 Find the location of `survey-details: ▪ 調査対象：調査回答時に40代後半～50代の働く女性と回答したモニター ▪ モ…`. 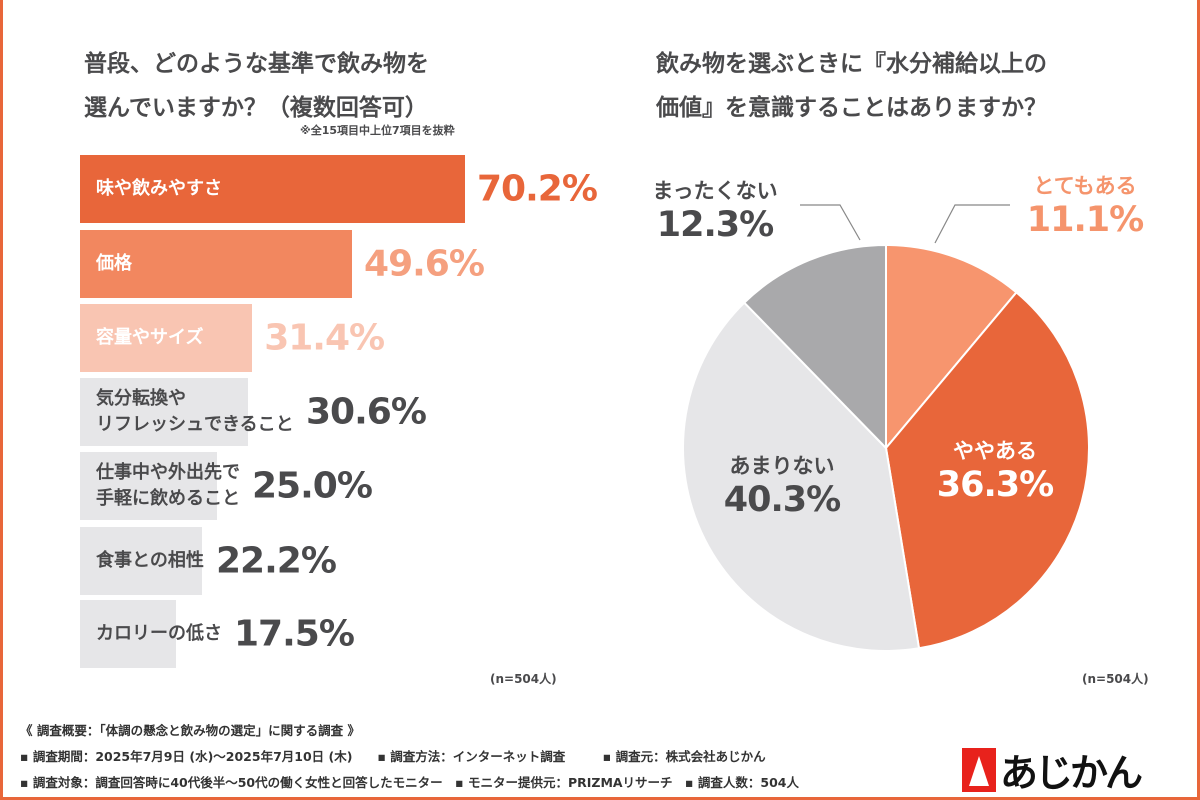

survey-details: ▪ 調査対象：調査回答時に40代後半～50代の働く女性と回答したモニター ▪ モ… is located at coordinates (409, 782).